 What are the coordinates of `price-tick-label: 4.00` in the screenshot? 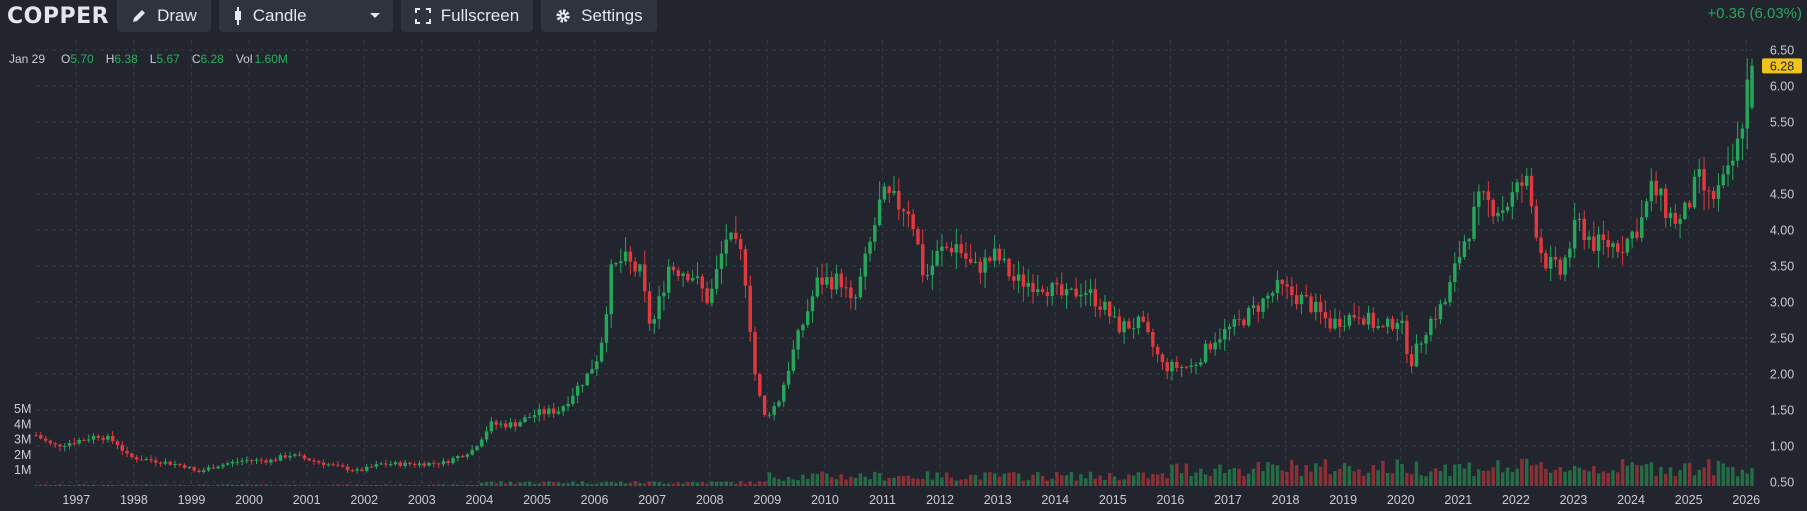 It's located at (1782, 231).